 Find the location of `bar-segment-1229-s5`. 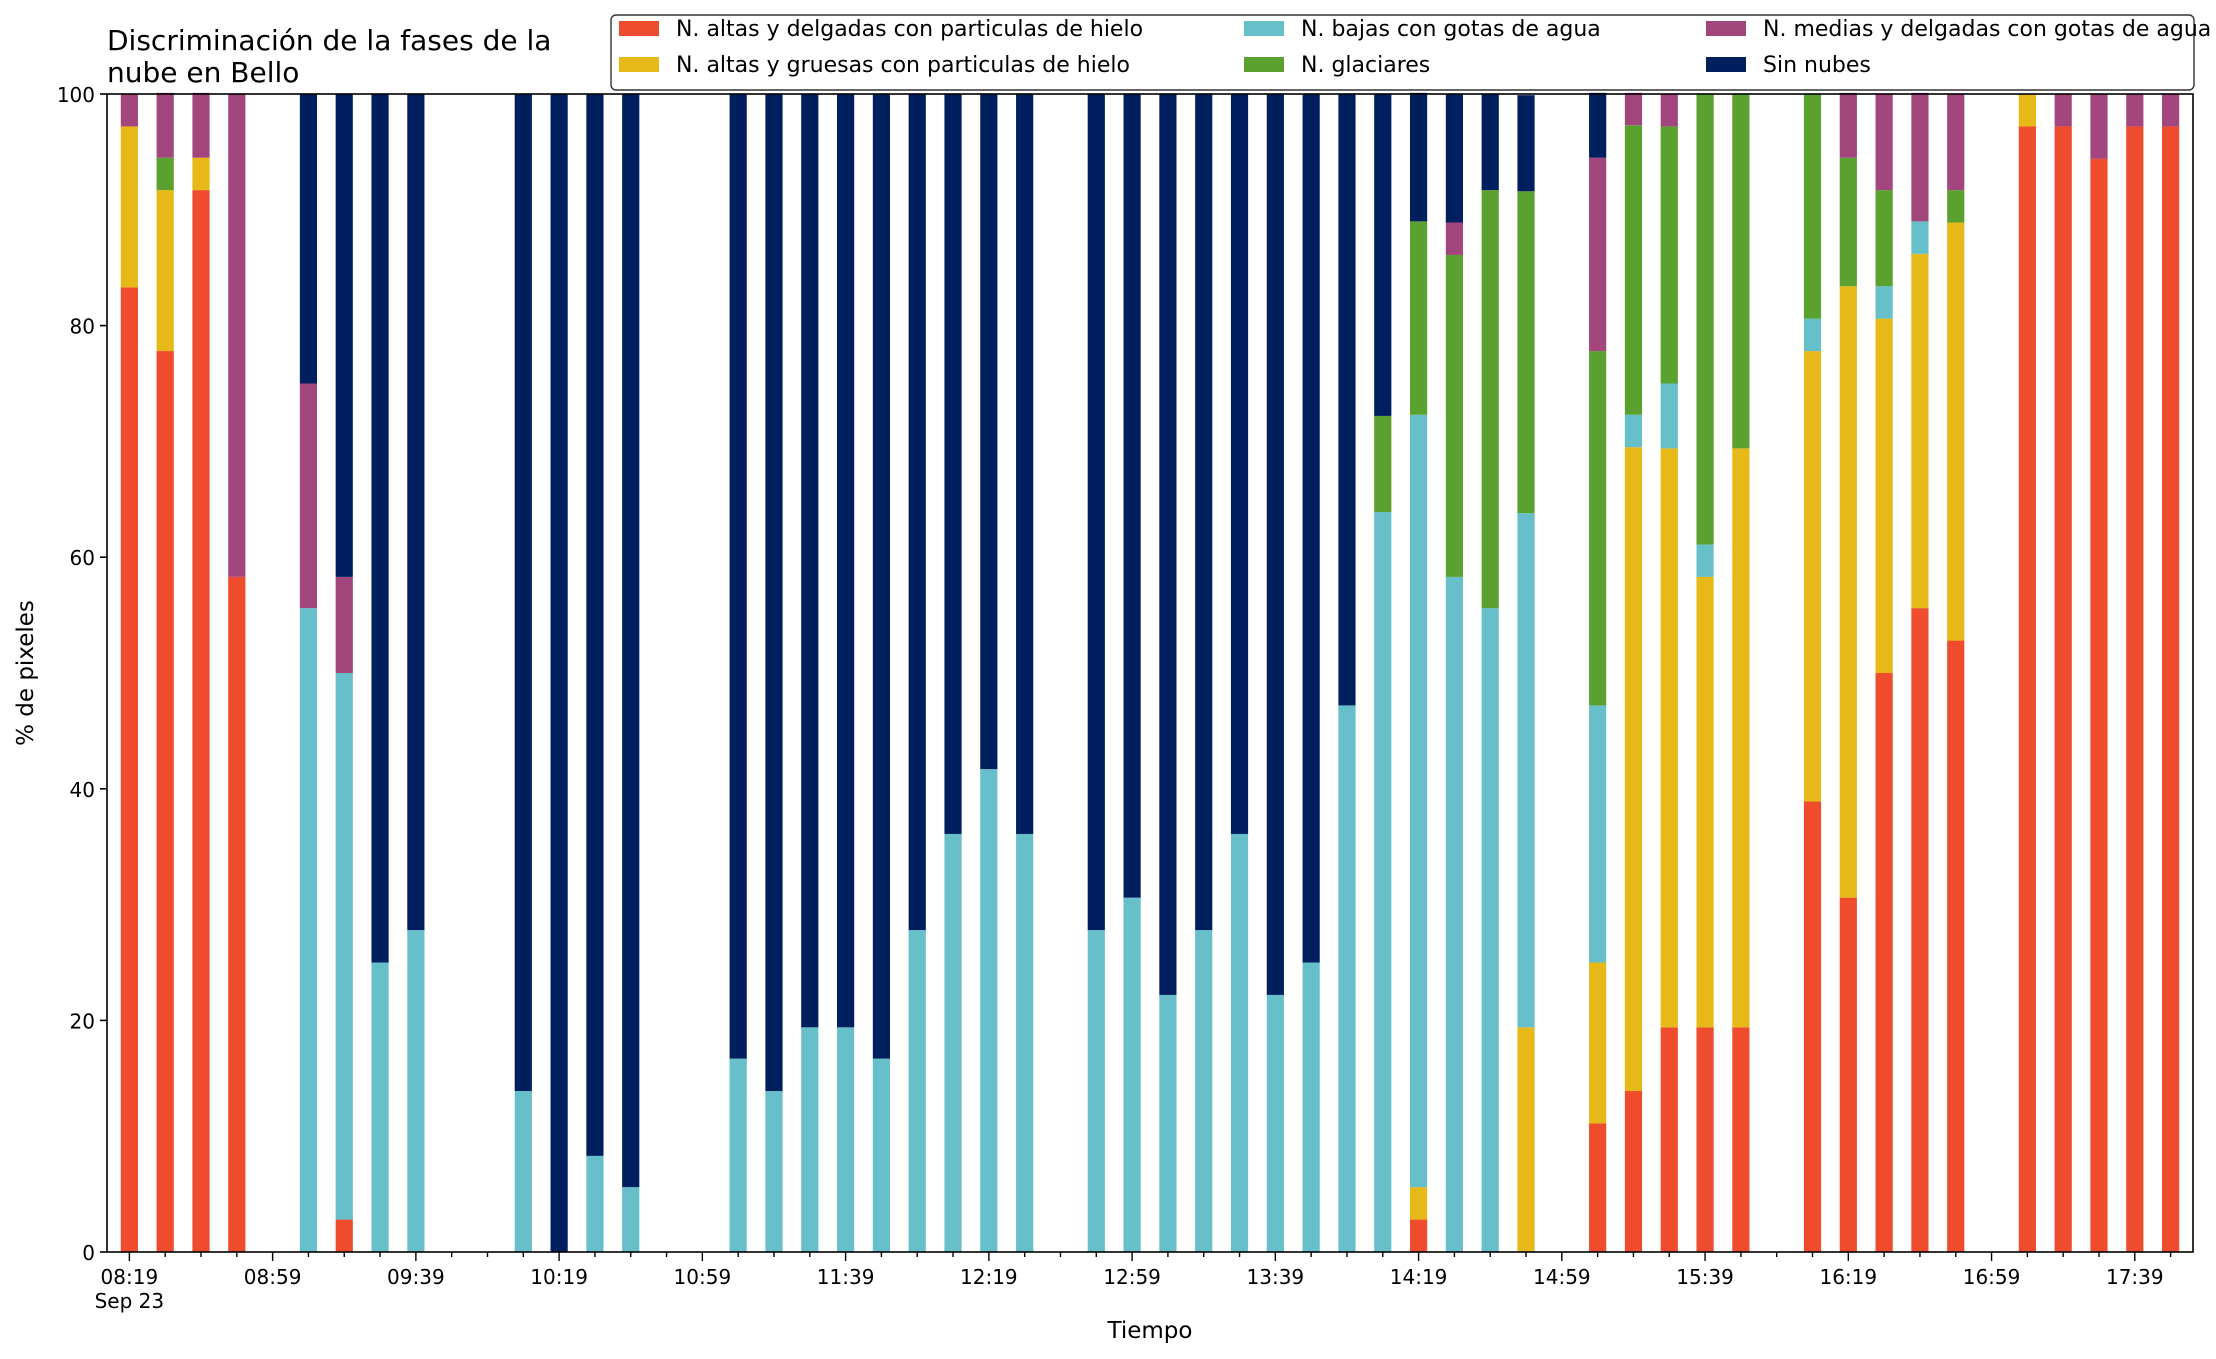

bar-segment-1229-s5 is located at coordinates (1025, 464).